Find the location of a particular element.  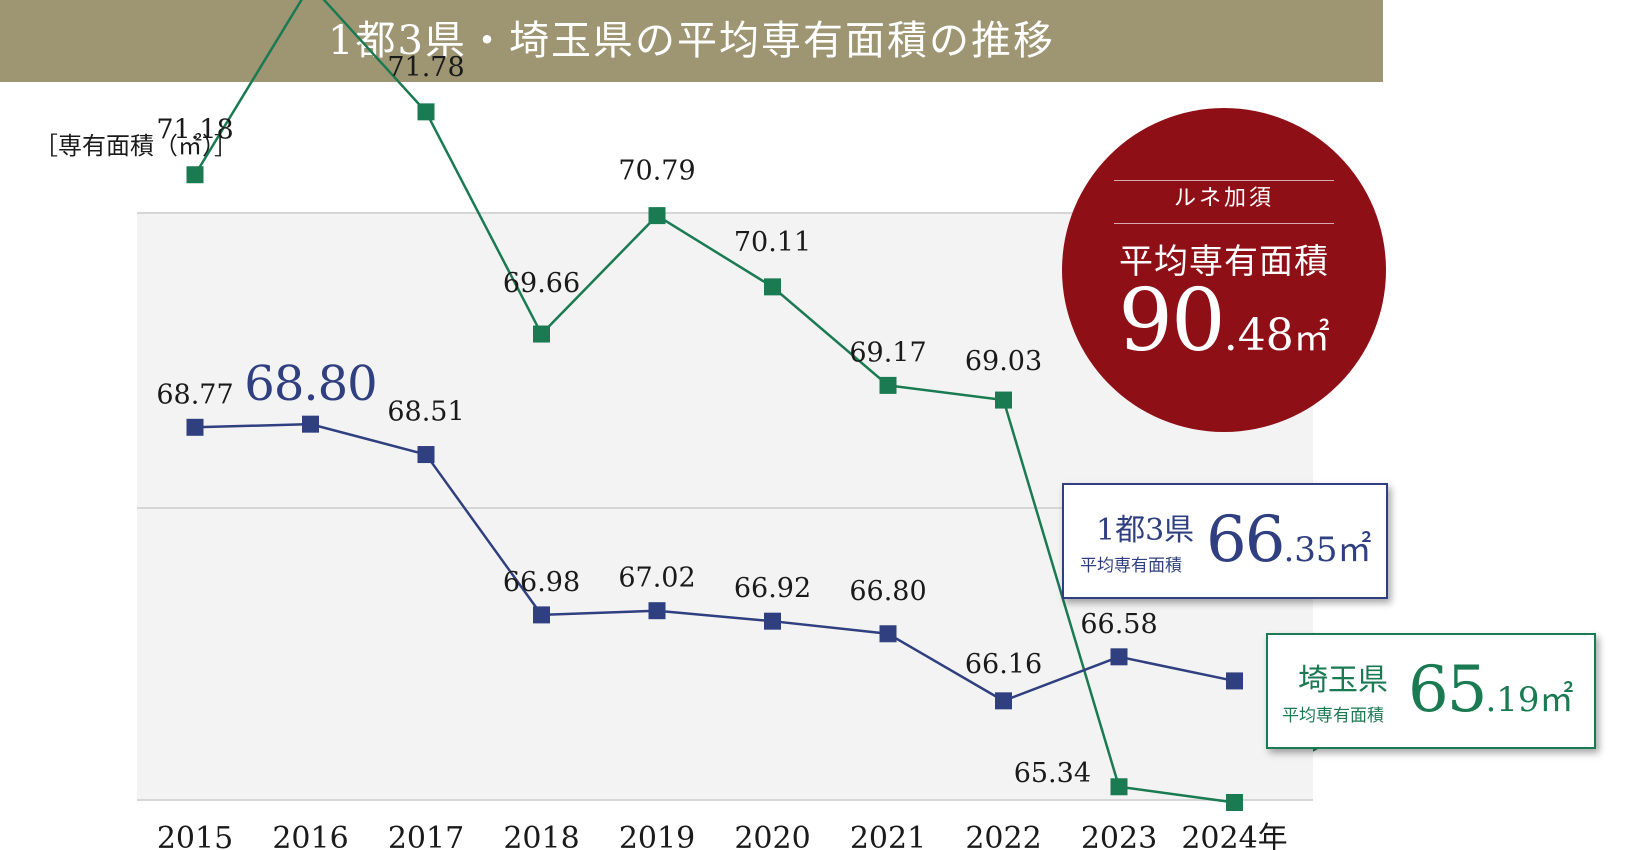

saitama-data-label: 70.79 is located at coordinates (656, 171).